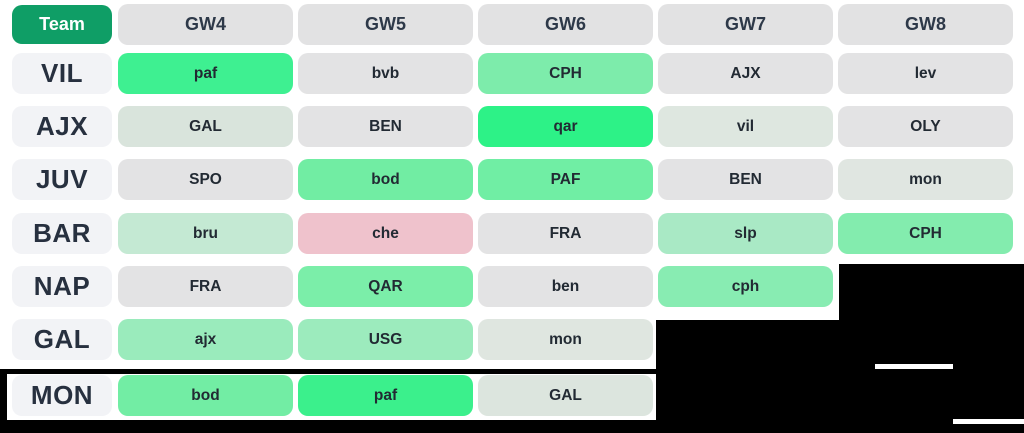  Describe the element at coordinates (329, 371) in the screenshot. I see `selected-row-border-top` at that location.